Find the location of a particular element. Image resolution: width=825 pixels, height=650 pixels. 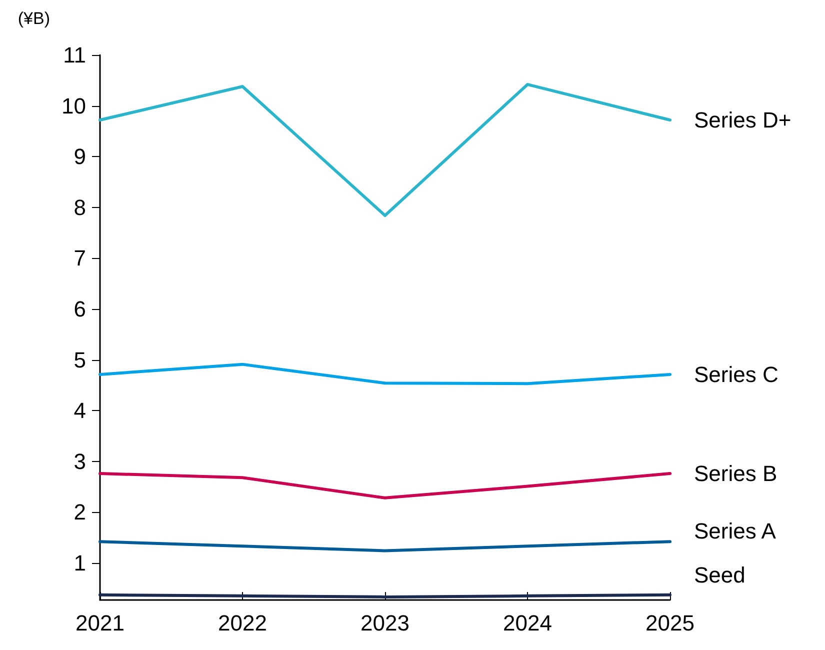

y-tick-label: 2 is located at coordinates (80, 512).